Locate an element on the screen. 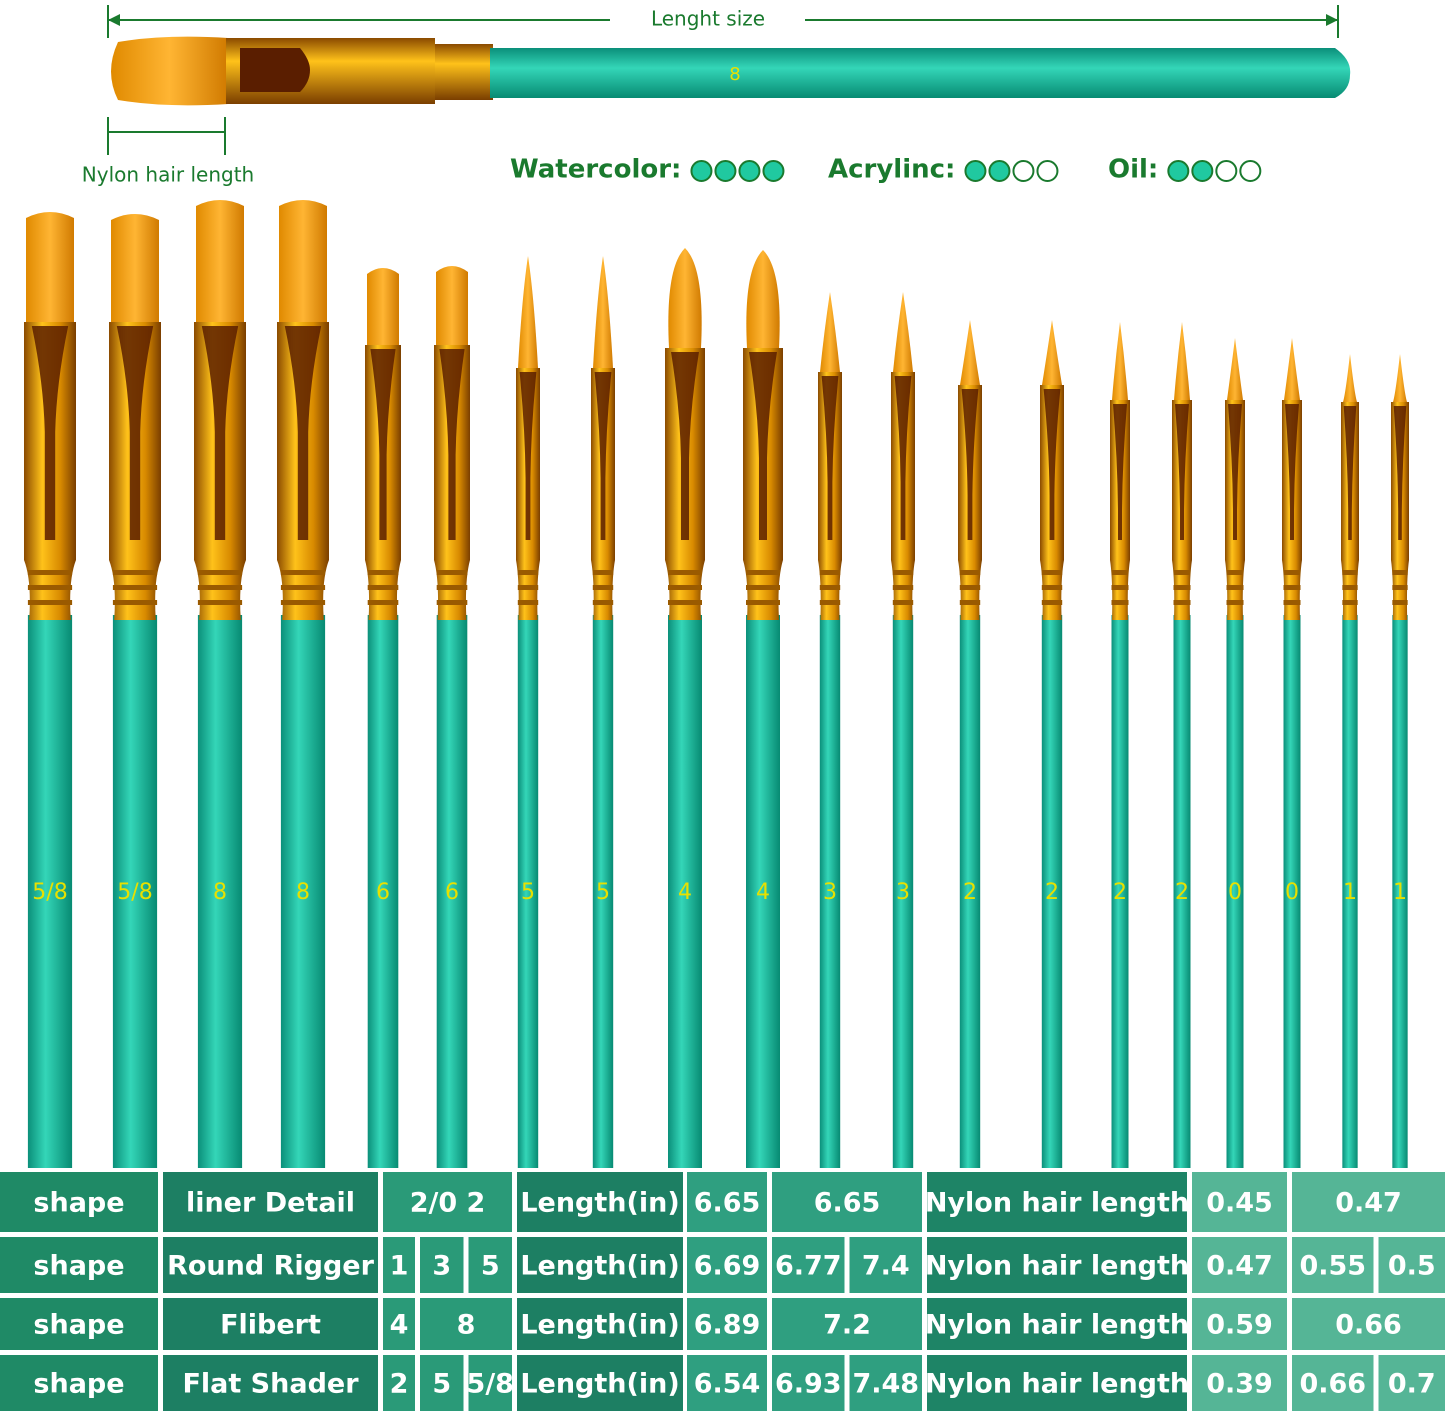 The height and width of the screenshot is (1415, 1445). table-text: 6.54 is located at coordinates (727, 1384).